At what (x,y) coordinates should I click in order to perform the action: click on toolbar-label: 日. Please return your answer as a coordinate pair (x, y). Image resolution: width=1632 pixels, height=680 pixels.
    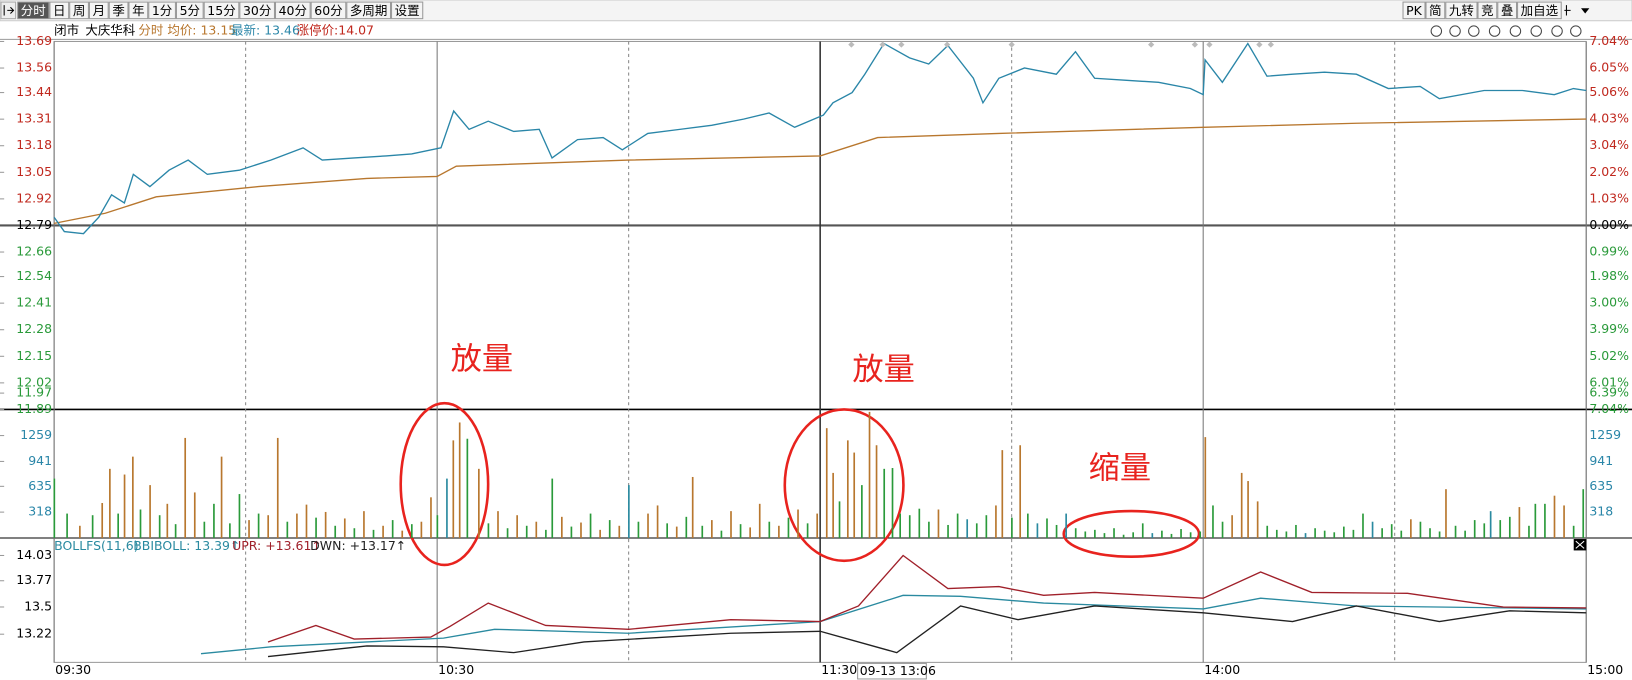
    Looking at the image, I should click on (59, 10).